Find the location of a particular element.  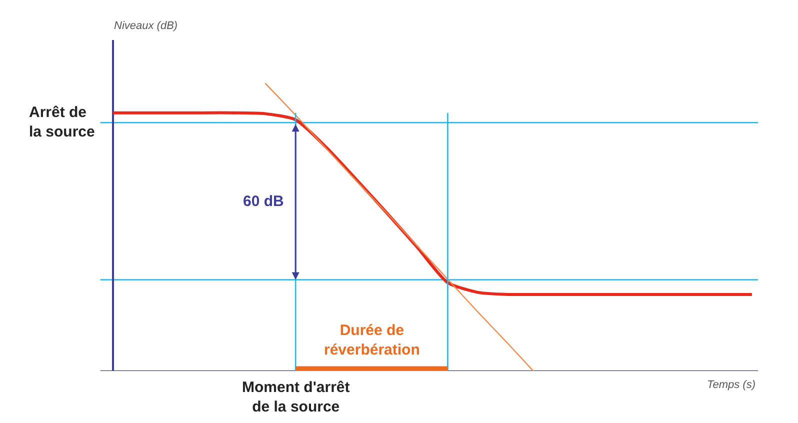

y-axis-title: Niveaux (dB) is located at coordinates (146, 26).